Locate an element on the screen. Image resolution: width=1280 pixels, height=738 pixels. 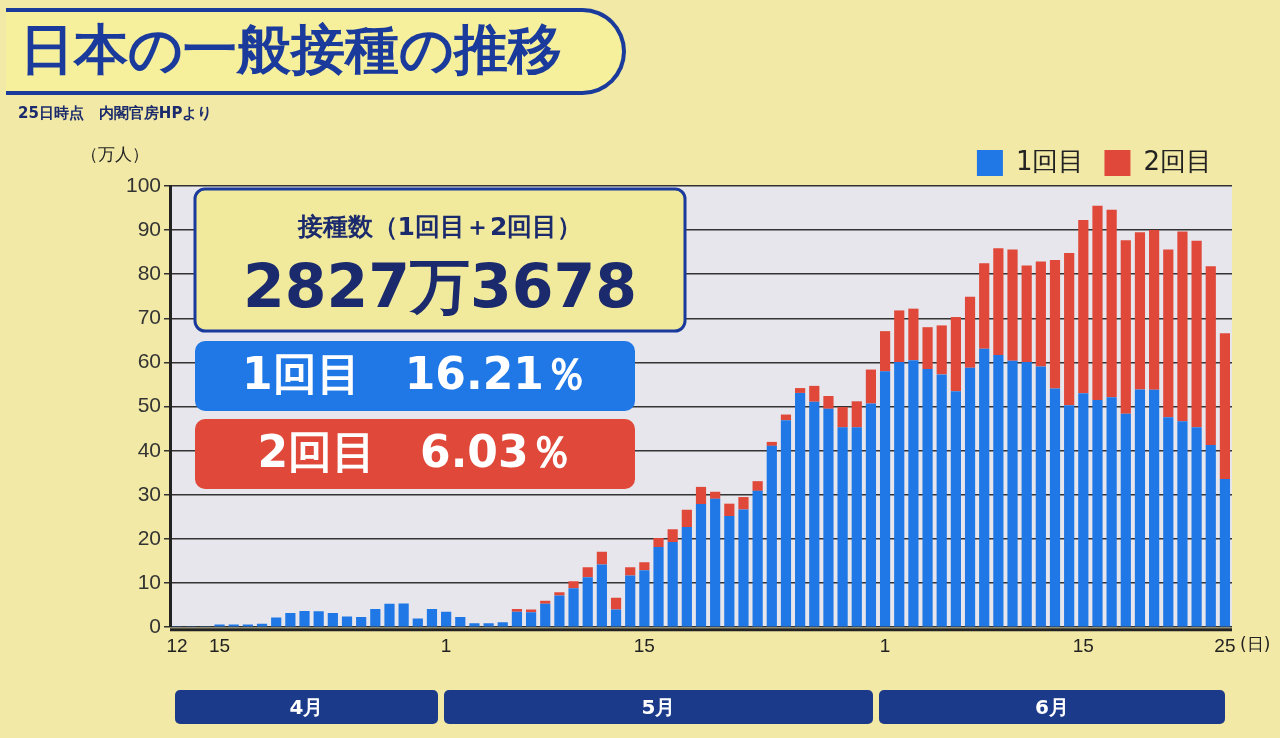
text: 4月 is located at coordinates (306, 707).